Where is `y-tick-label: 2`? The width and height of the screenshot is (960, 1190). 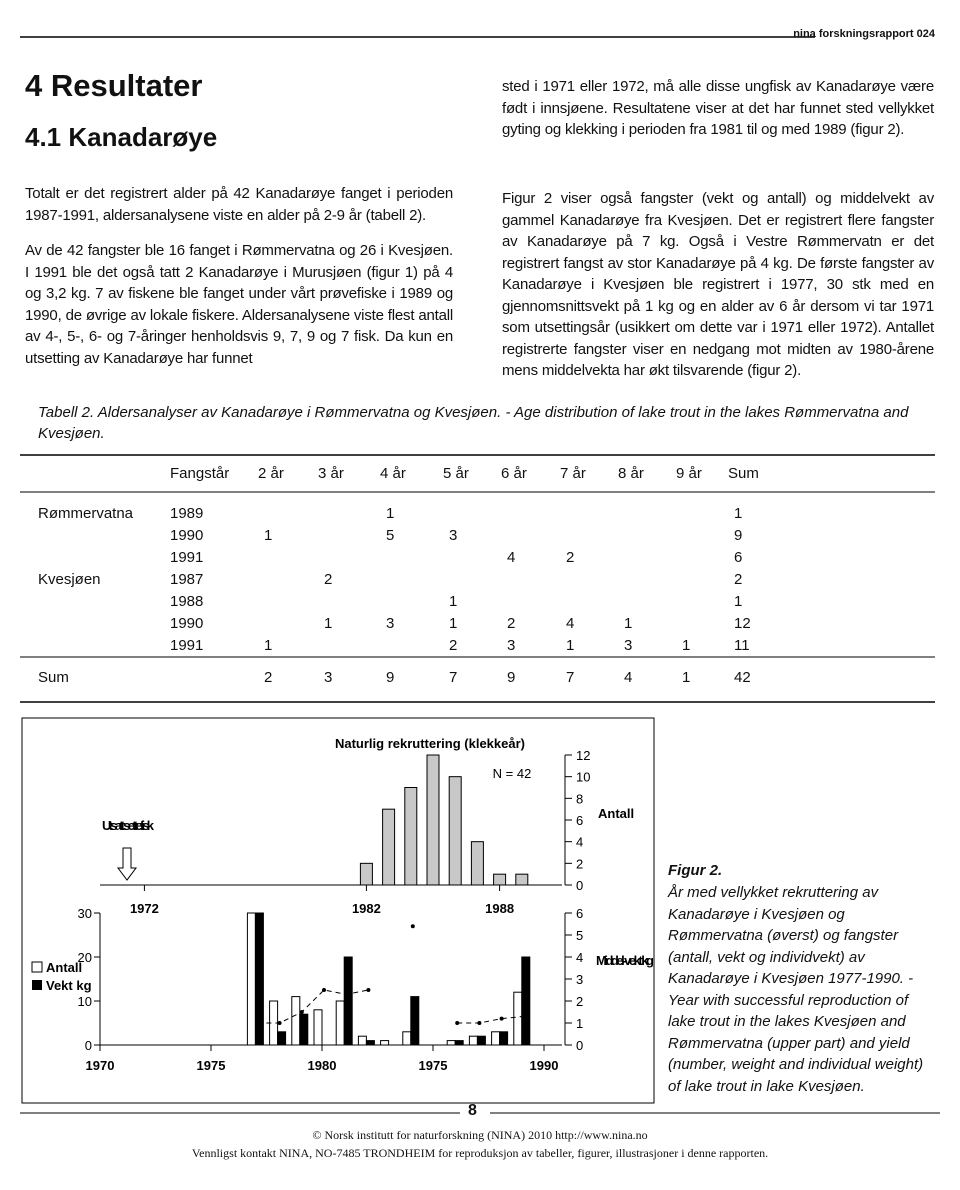
y-tick-label: 2 is located at coordinates (579, 863).